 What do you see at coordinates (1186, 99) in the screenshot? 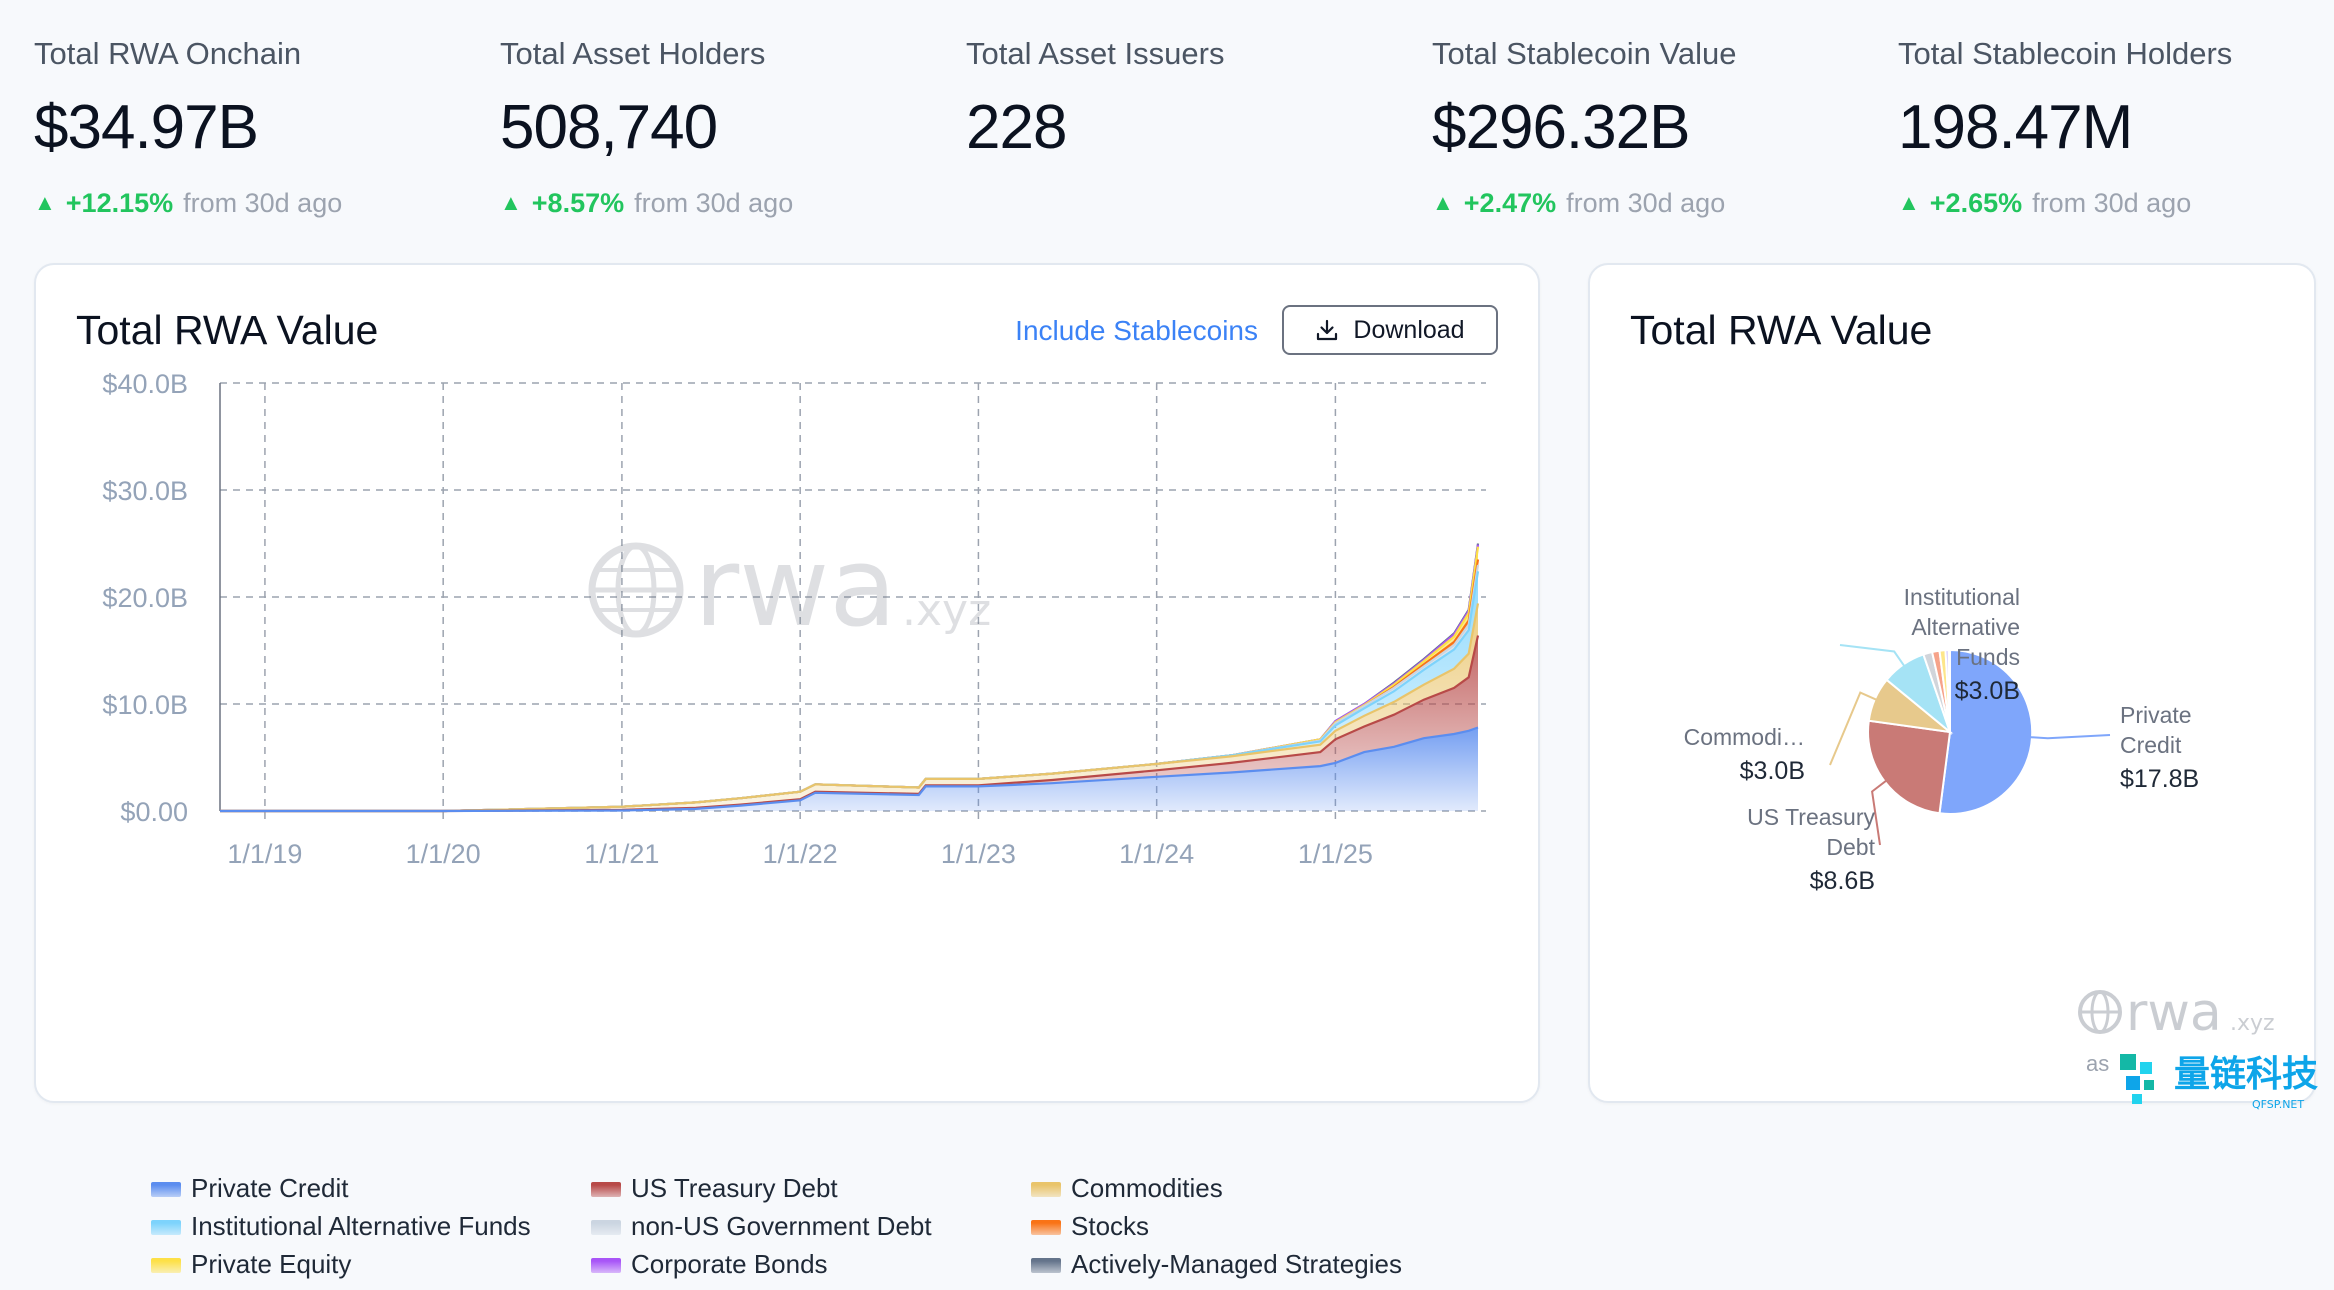
I see `stat-total-asset-issuers: Total Asset Issuers 228` at bounding box center [1186, 99].